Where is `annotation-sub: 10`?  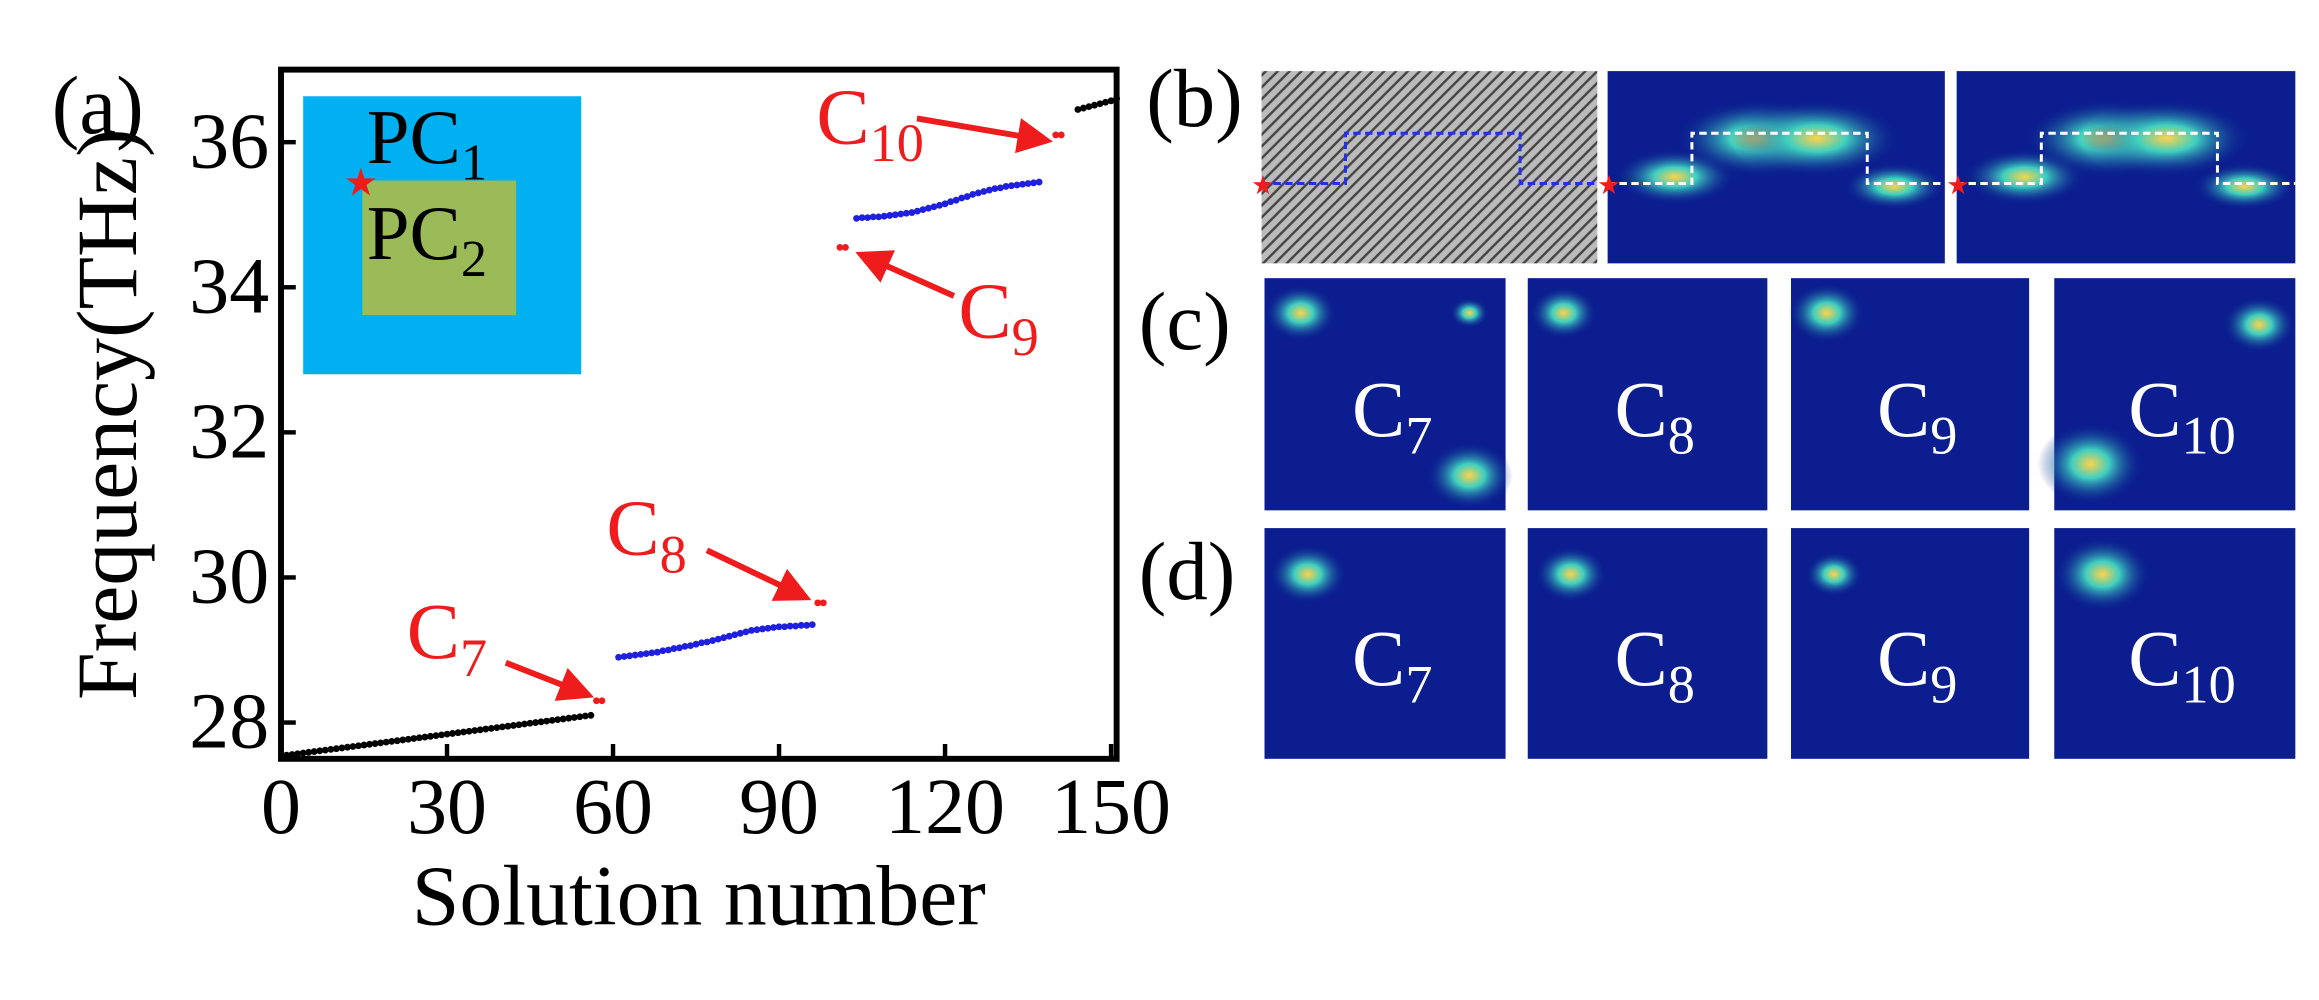 annotation-sub: 10 is located at coordinates (897, 143).